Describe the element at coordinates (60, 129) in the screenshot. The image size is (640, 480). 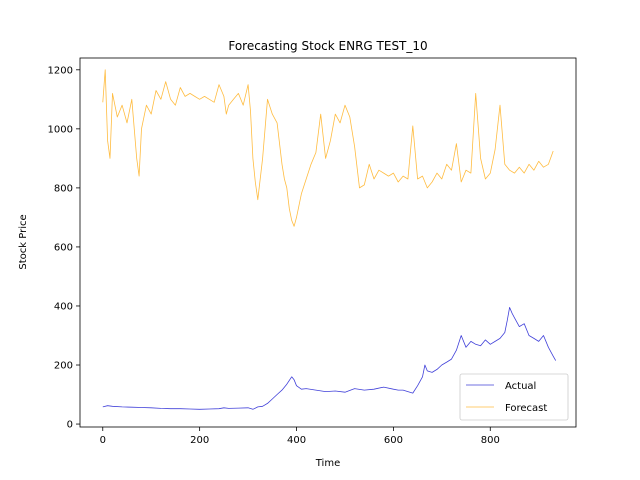
I see `y-tick-label: 1000` at that location.